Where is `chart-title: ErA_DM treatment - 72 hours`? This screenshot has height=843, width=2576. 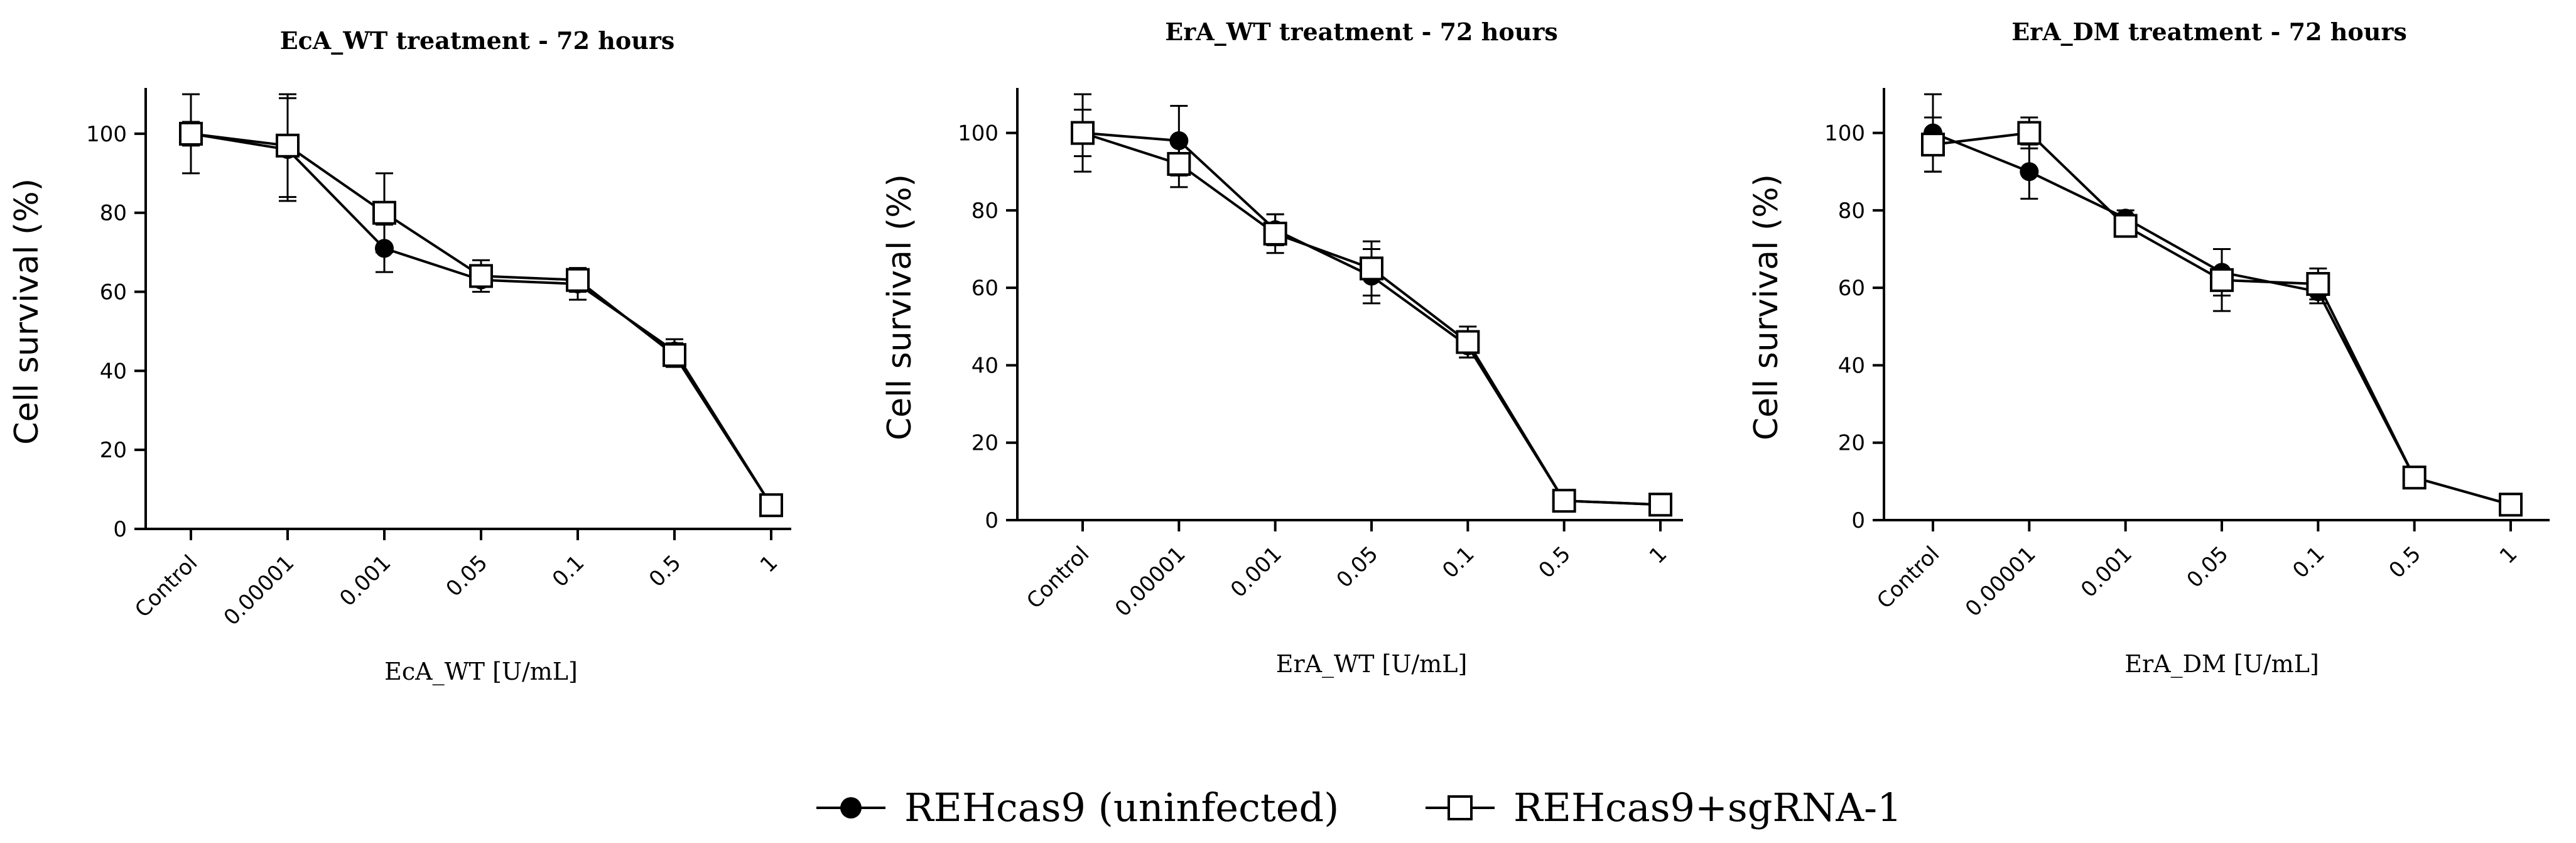 chart-title: ErA_DM treatment - 72 hours is located at coordinates (2209, 32).